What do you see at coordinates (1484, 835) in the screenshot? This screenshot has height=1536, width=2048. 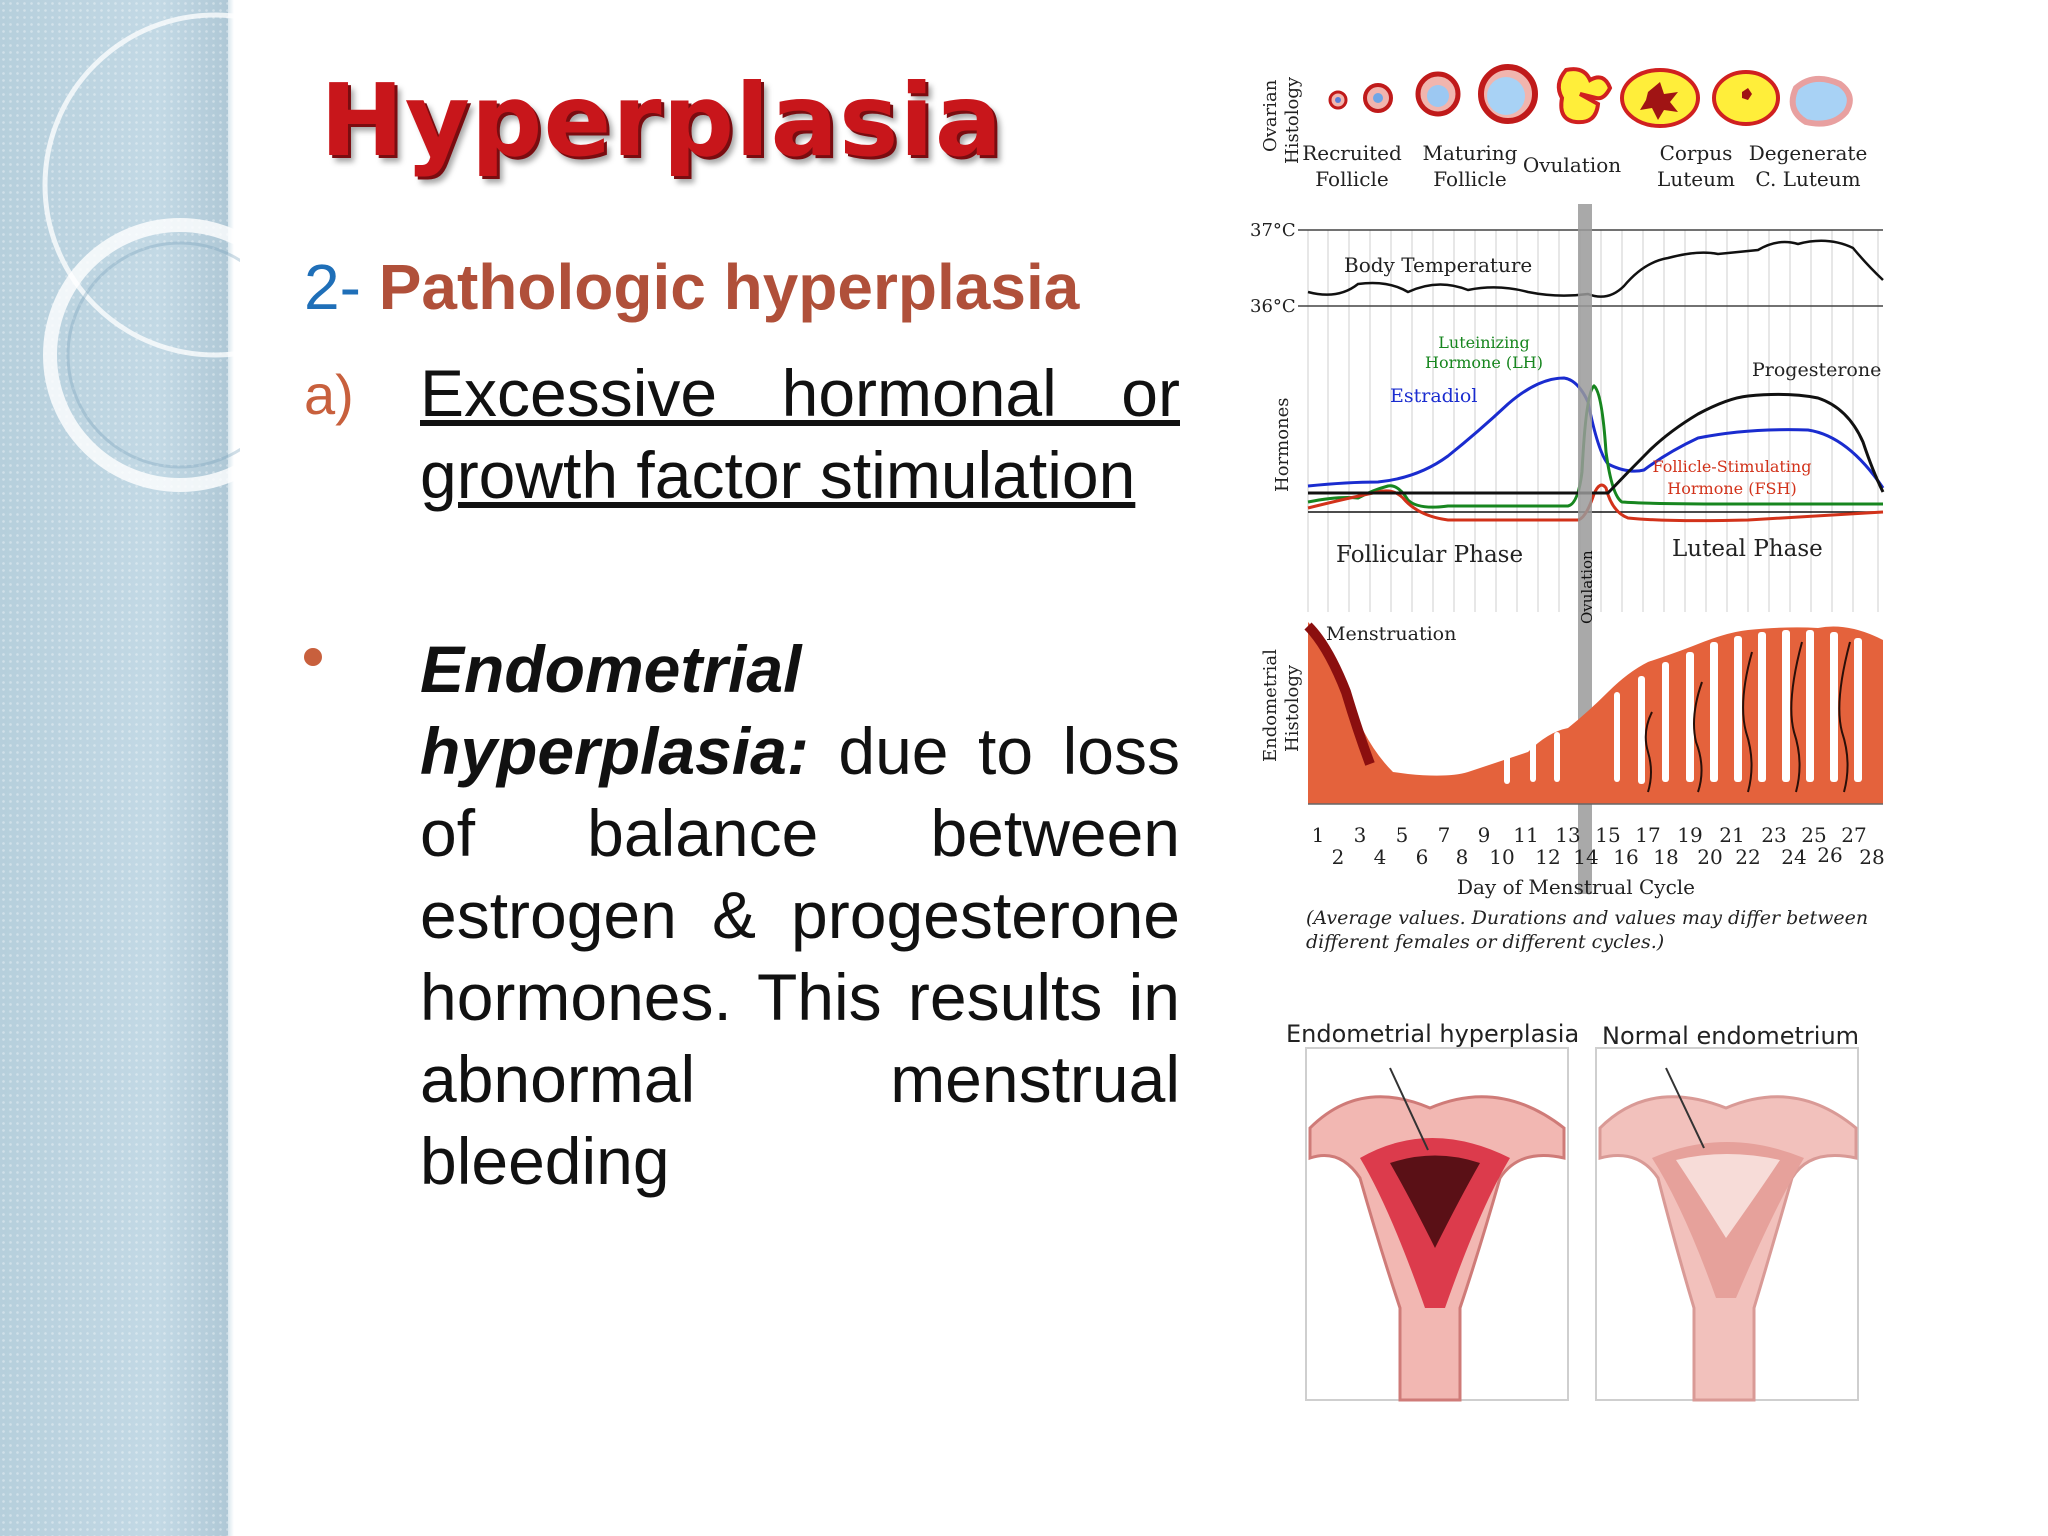 I see `svg-text: 9` at bounding box center [1484, 835].